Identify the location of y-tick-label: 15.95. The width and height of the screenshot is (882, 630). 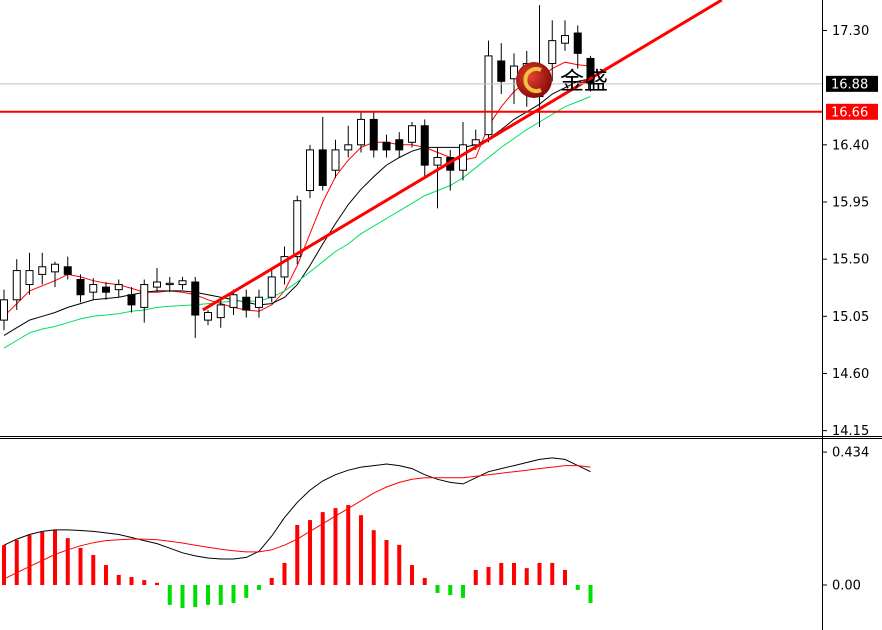
(850, 202).